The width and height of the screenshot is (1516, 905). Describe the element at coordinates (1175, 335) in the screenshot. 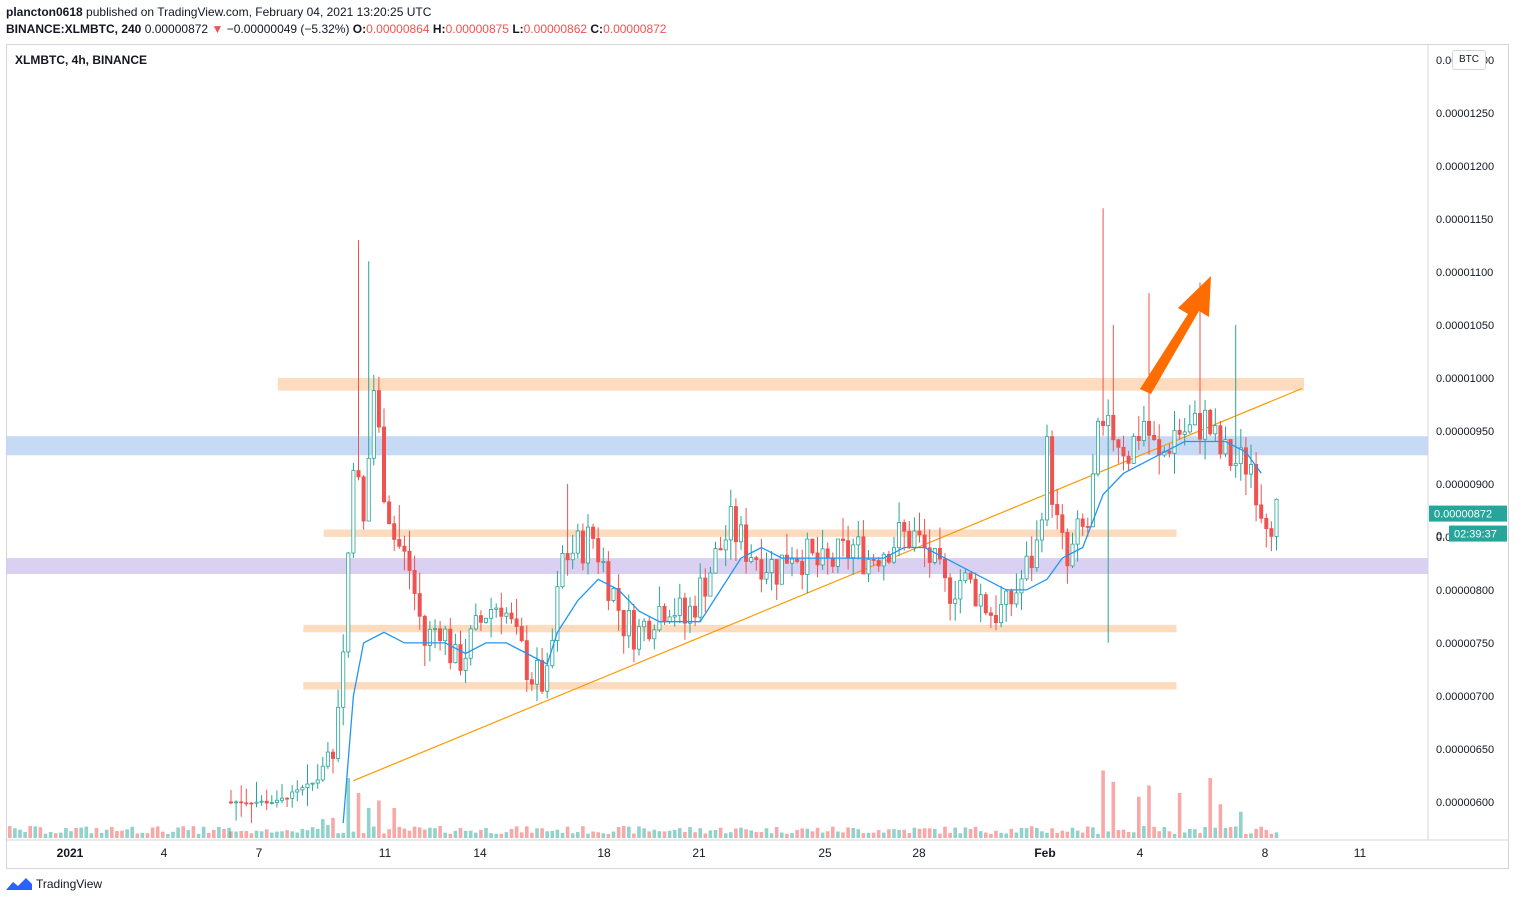

I see `upward-arrow-annotation` at that location.